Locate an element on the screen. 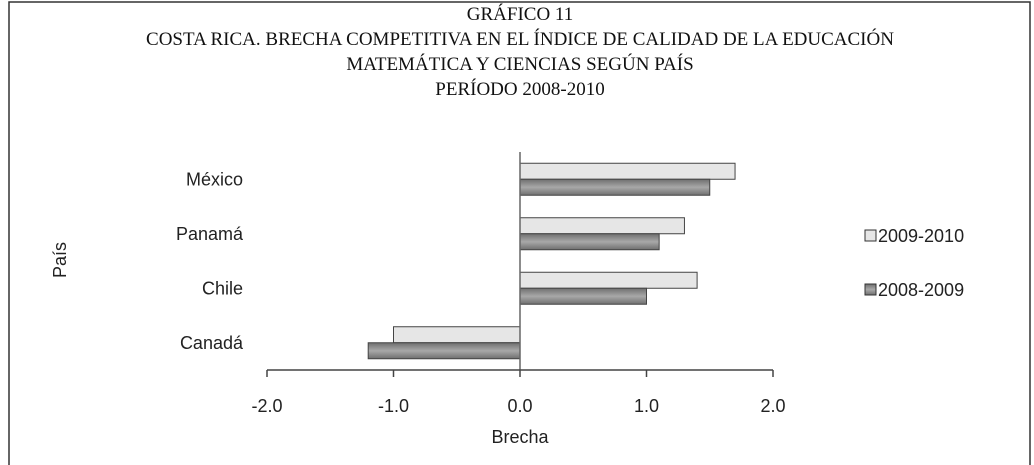 The image size is (1034, 465). x-tick-label: -1.0 is located at coordinates (393, 406).